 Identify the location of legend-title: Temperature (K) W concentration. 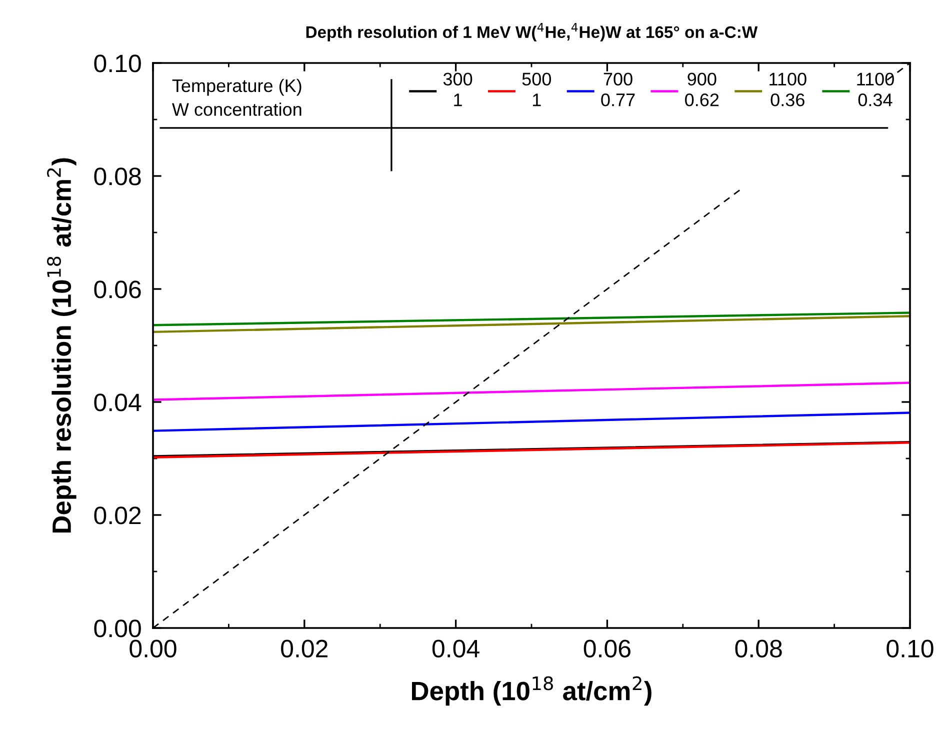
(237, 97).